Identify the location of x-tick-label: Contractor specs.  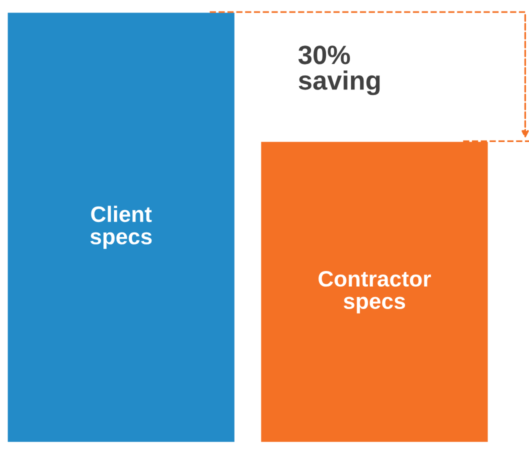
(374, 292).